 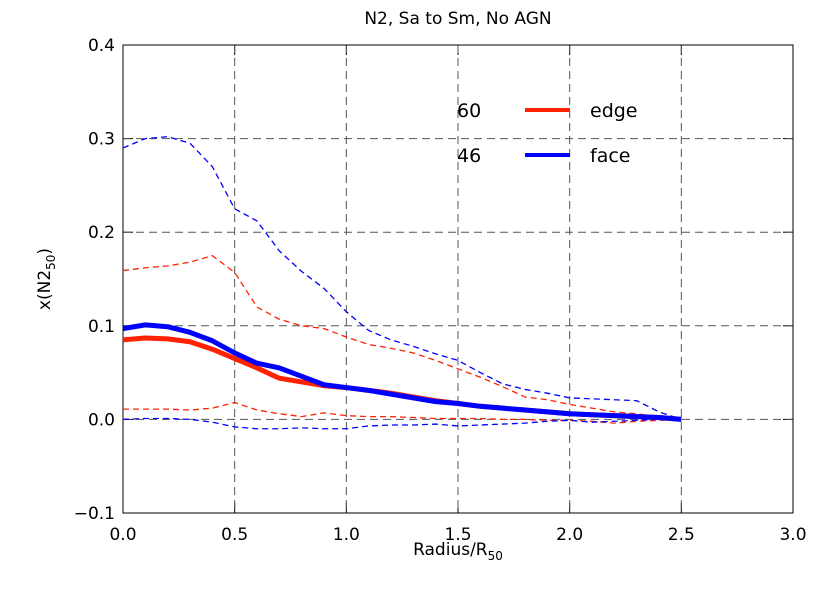 What do you see at coordinates (569, 535) in the screenshot?
I see `x-tick-label: 2.0` at bounding box center [569, 535].